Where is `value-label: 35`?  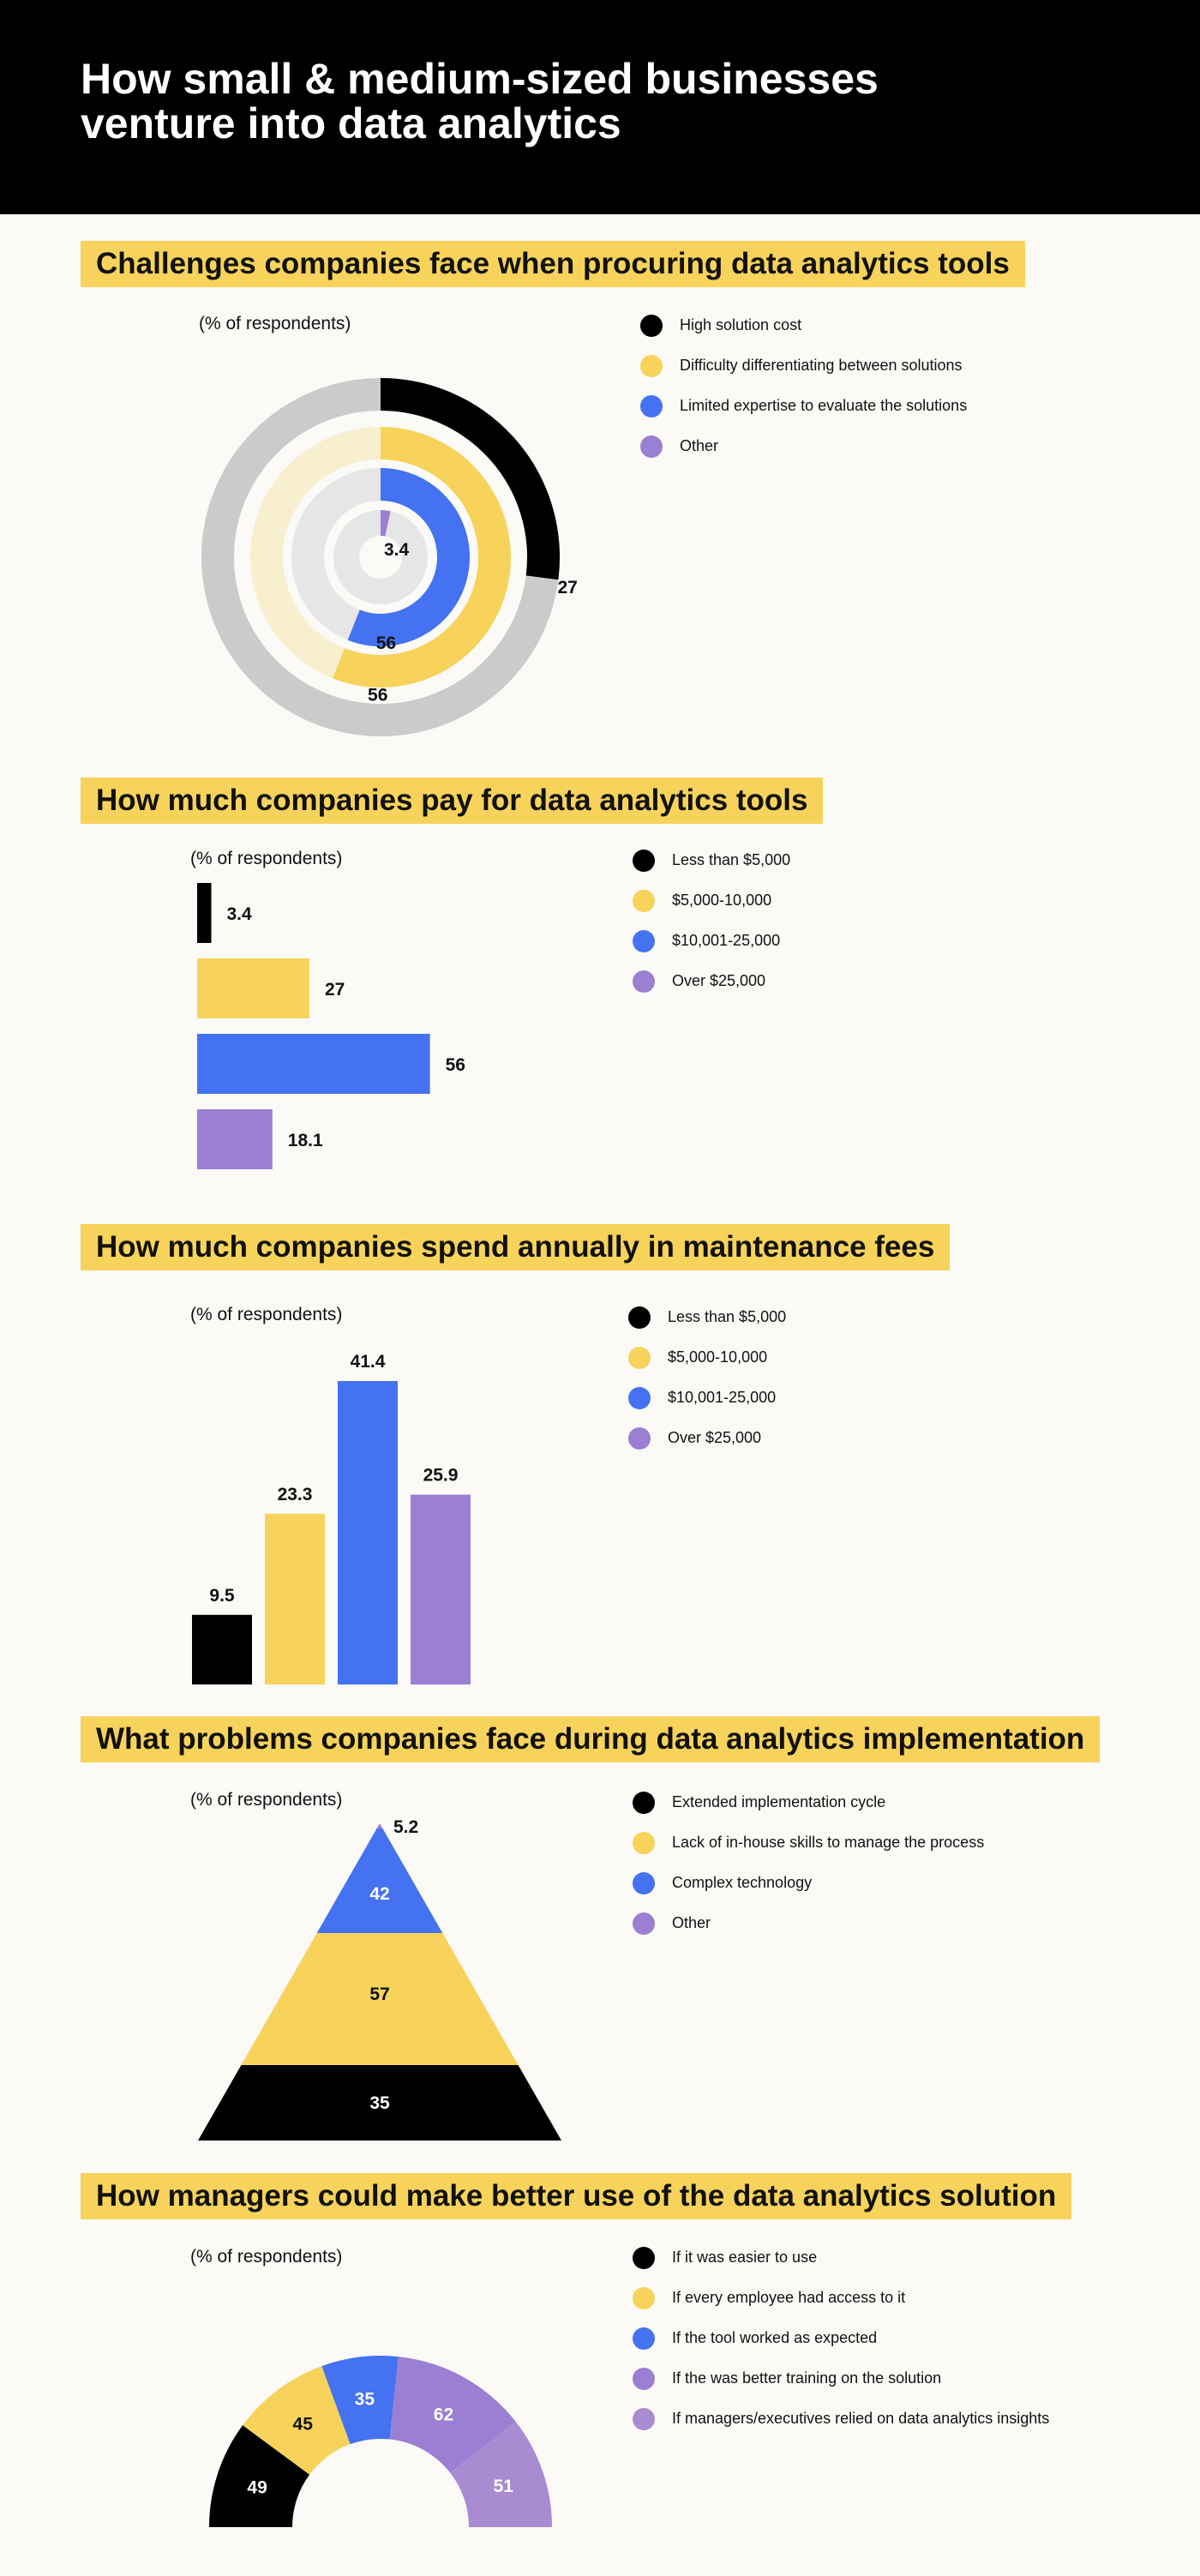
value-label: 35 is located at coordinates (379, 2103).